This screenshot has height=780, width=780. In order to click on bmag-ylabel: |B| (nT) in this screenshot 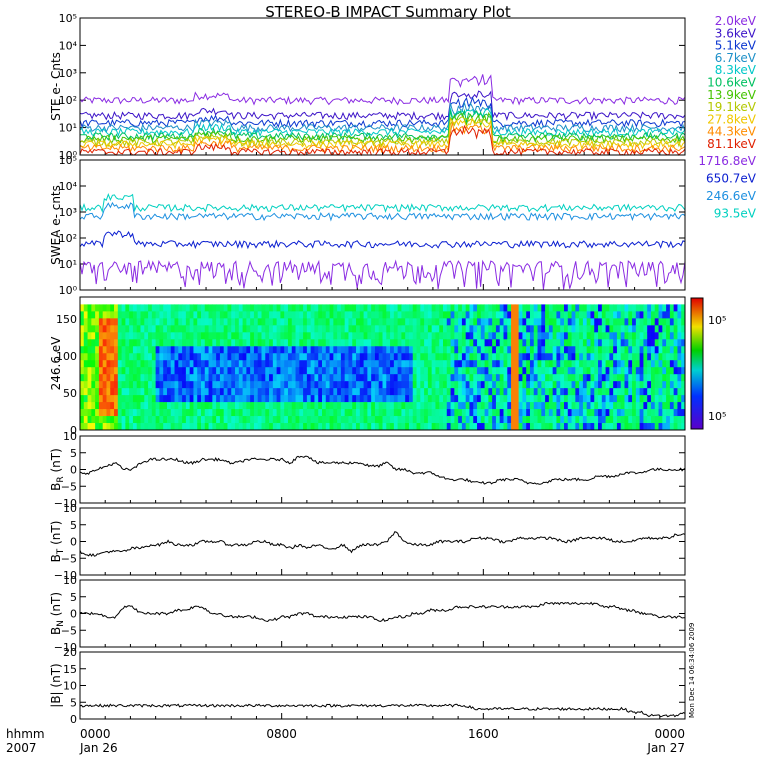, I will do `click(56, 685)`.